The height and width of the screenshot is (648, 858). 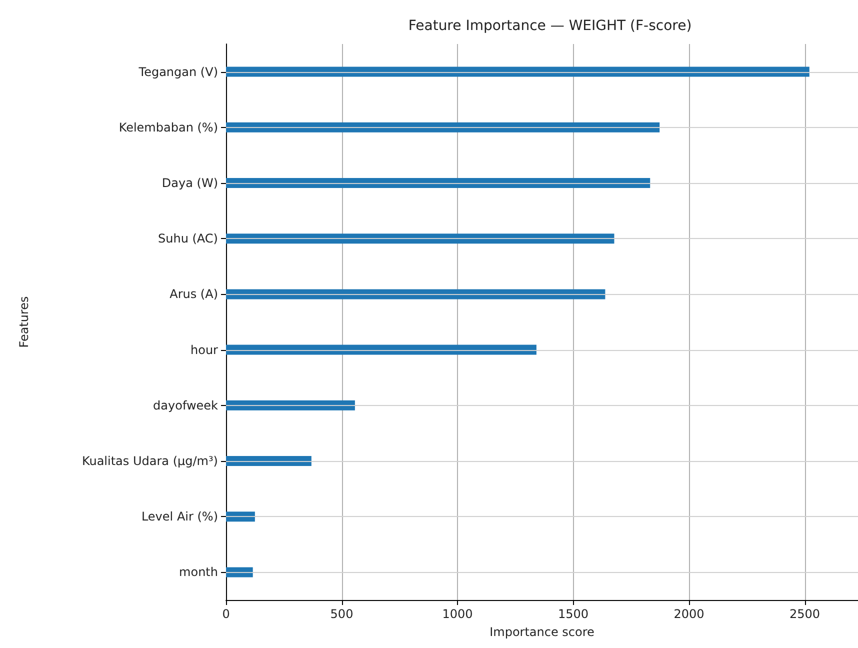 I want to click on x-tick-label: 500, so click(x=342, y=614).